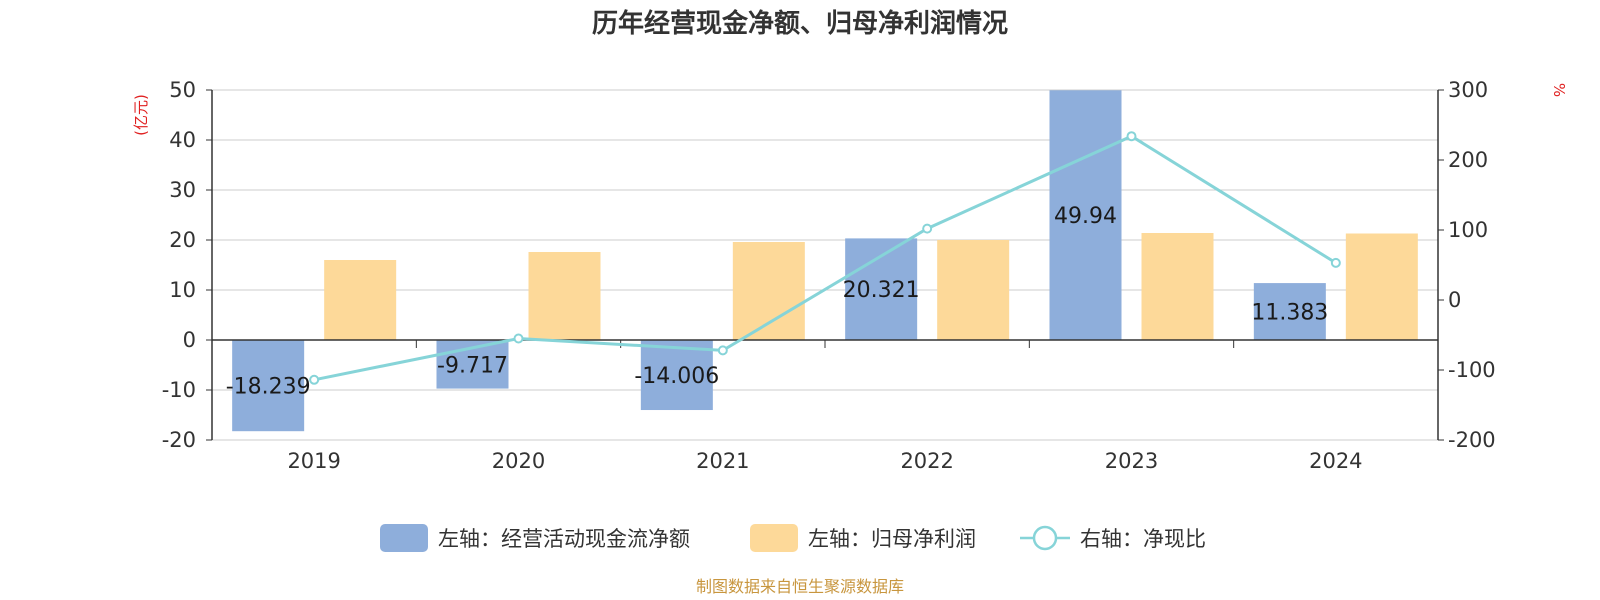  Describe the element at coordinates (182, 240) in the screenshot. I see `left-tick-label: 20` at that location.